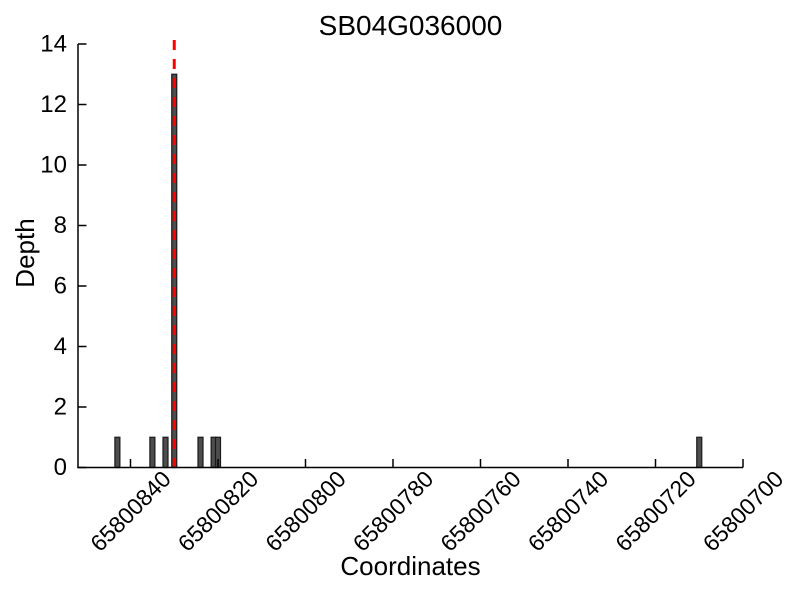 The width and height of the screenshot is (800, 600). I want to click on y-tick-label: 14, so click(53, 44).